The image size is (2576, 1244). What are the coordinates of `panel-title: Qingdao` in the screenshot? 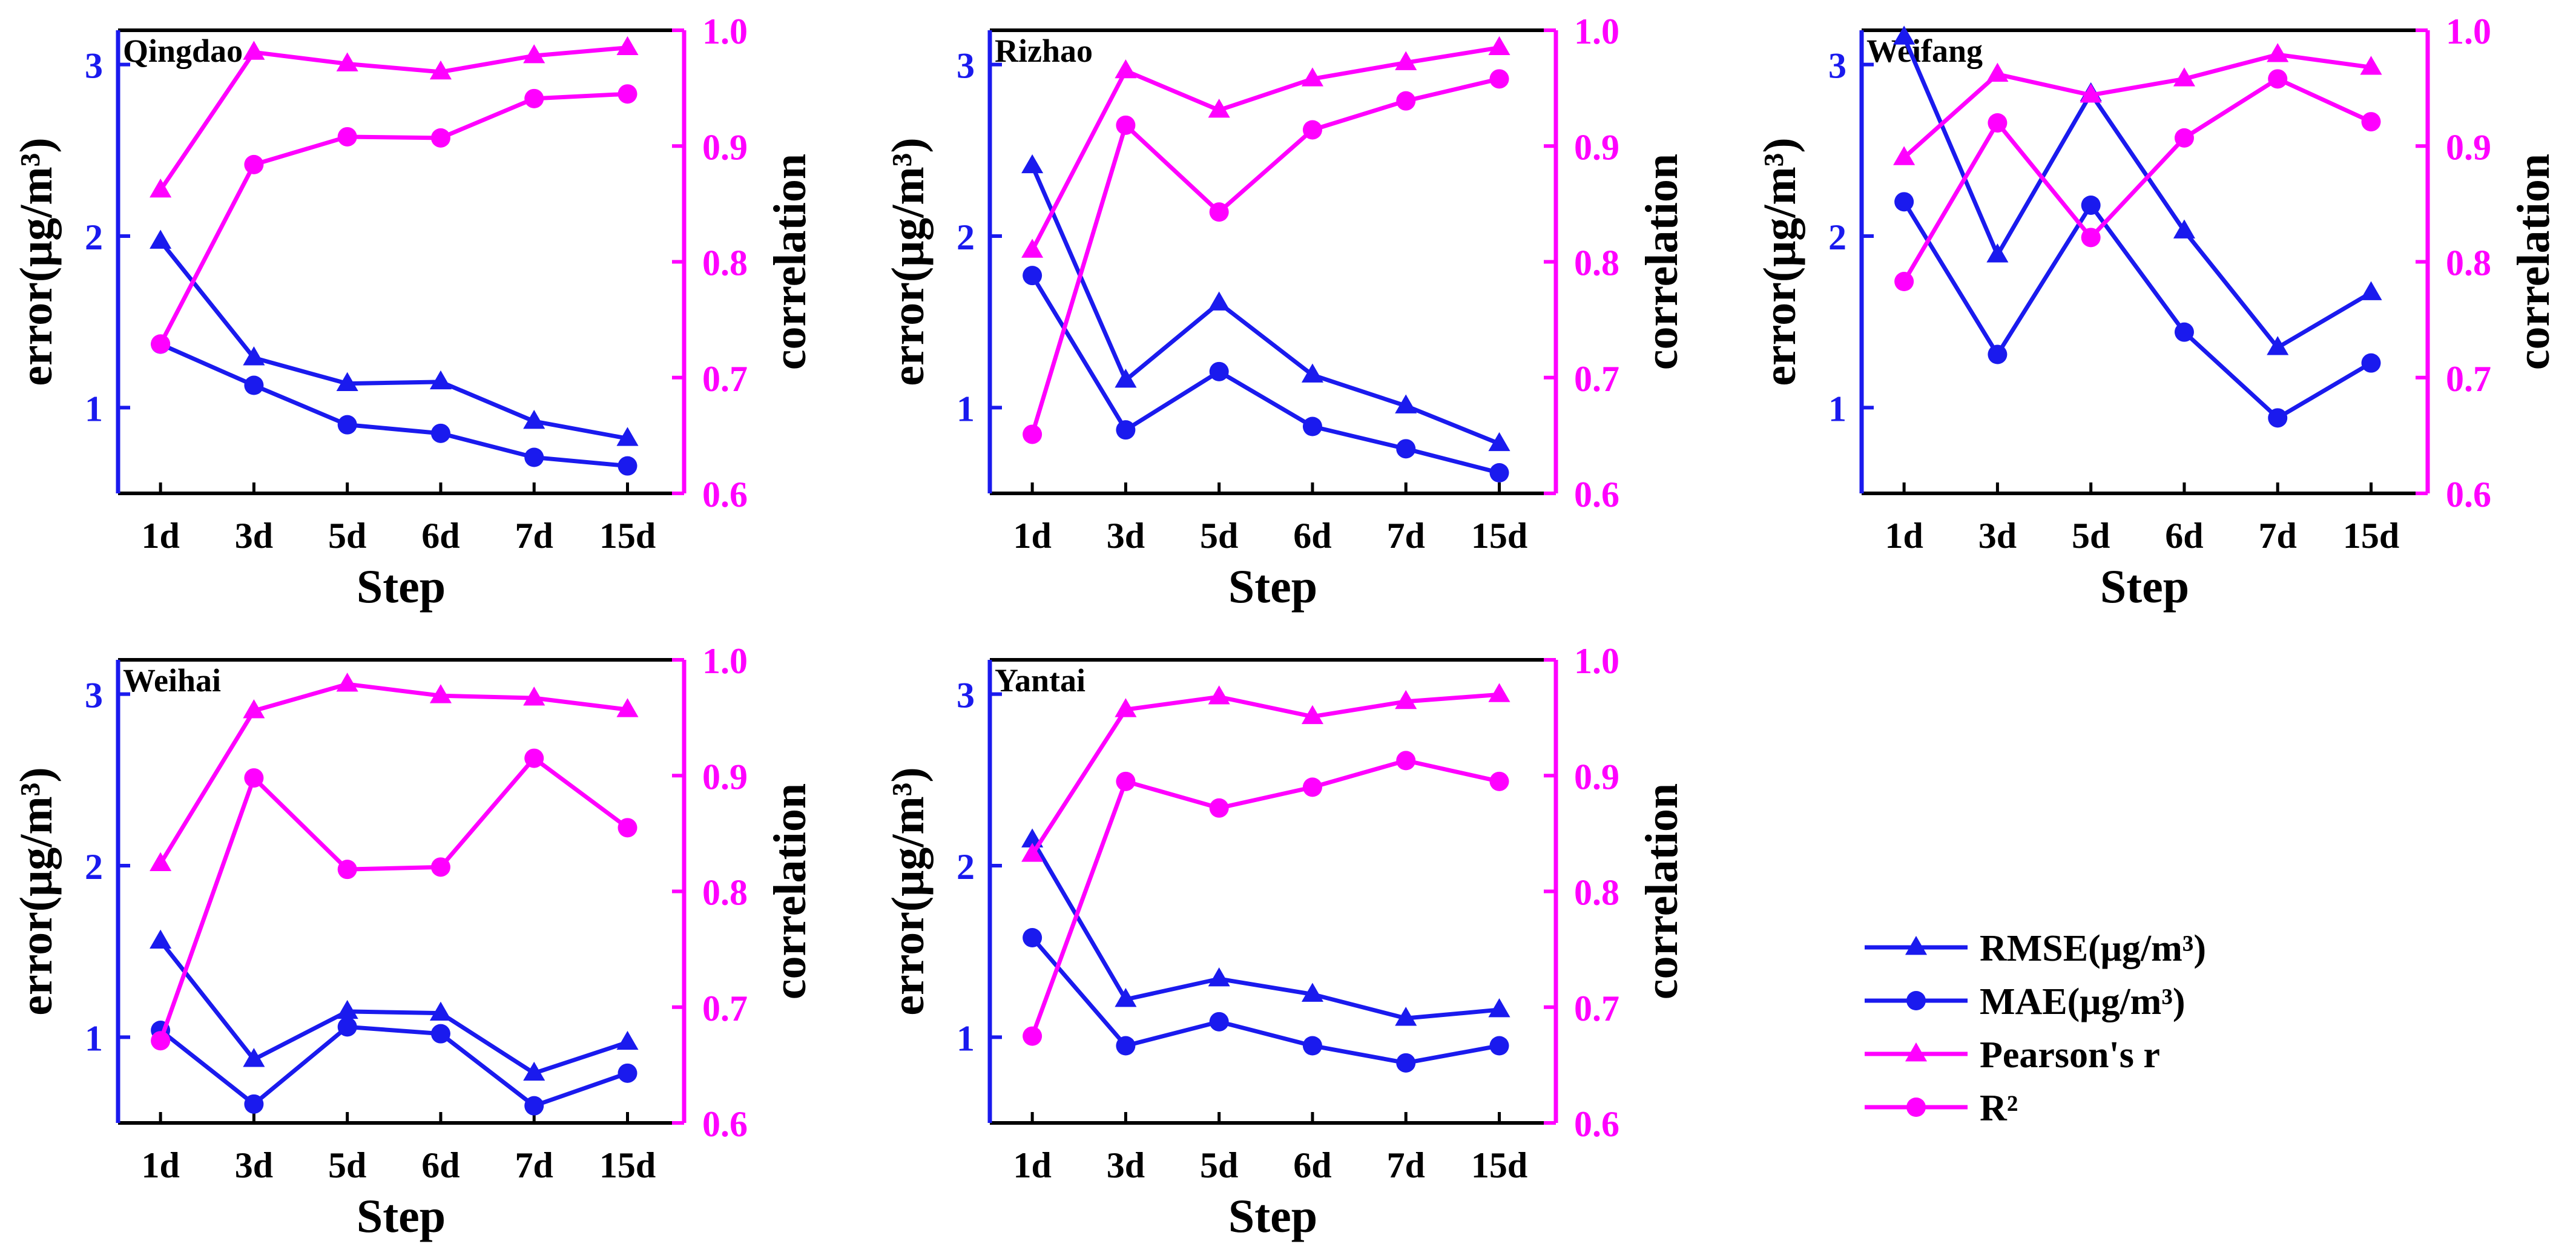 It's located at (183, 51).